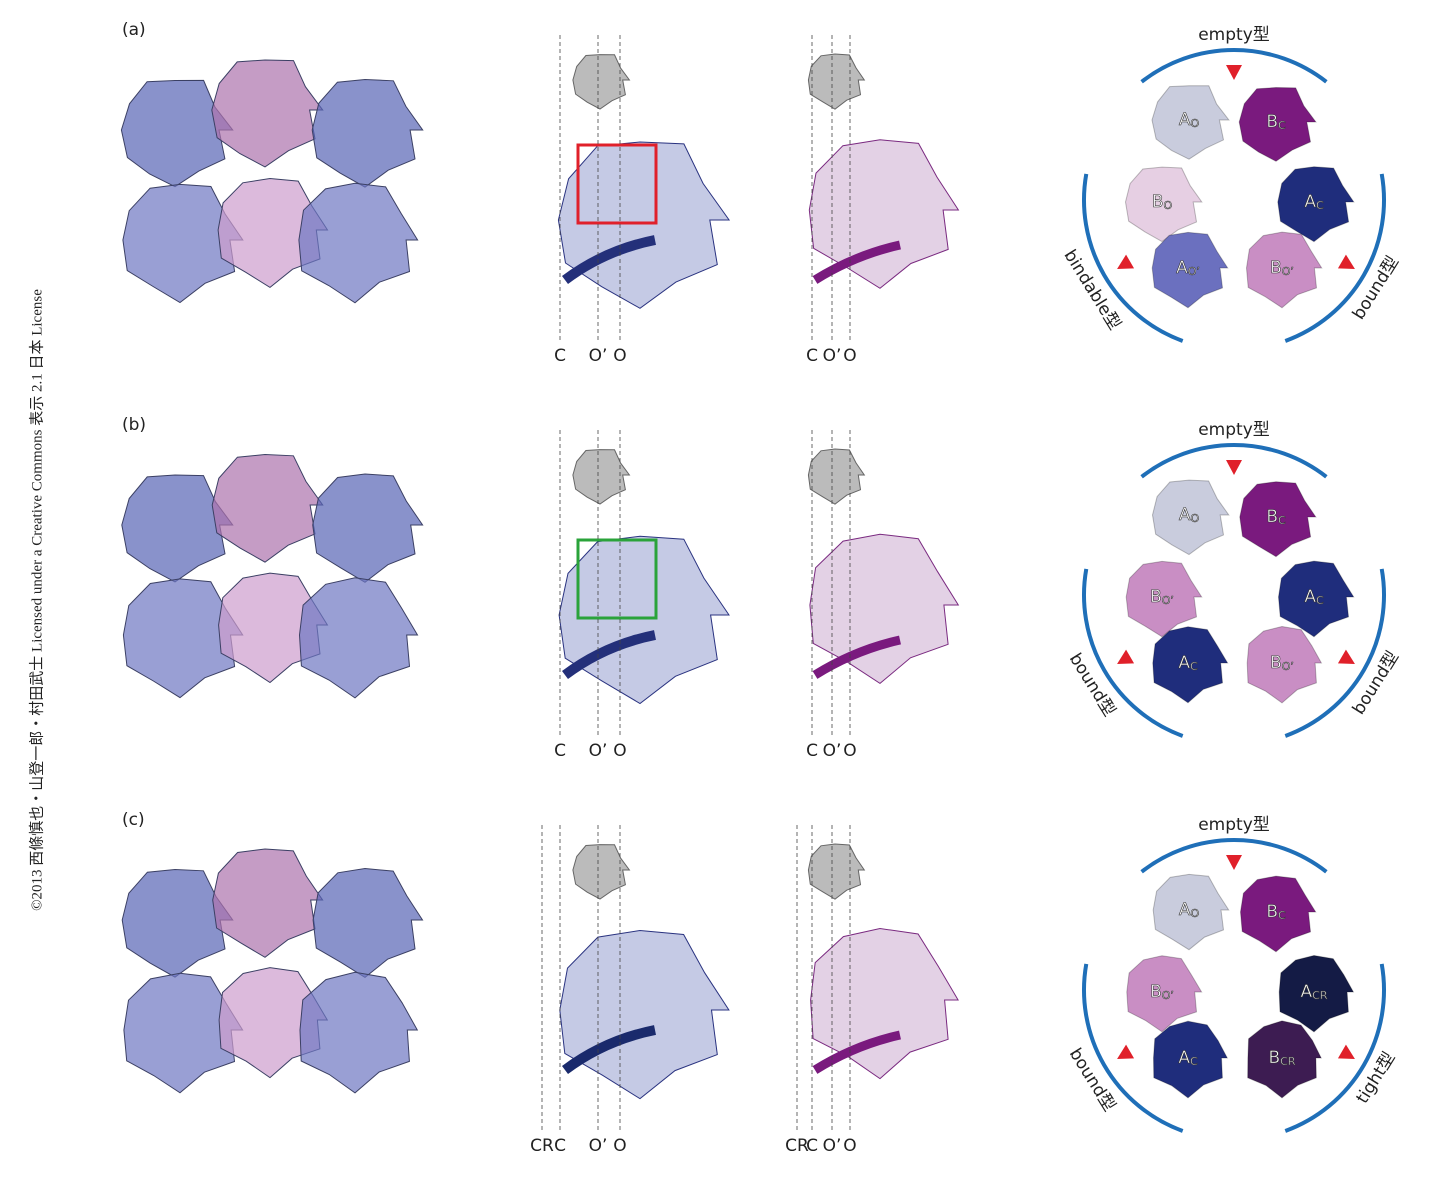 Image resolution: width=1434 pixels, height=1200 pixels. What do you see at coordinates (1092, 685) in the screenshot?
I see `arc-label: bound型` at bounding box center [1092, 685].